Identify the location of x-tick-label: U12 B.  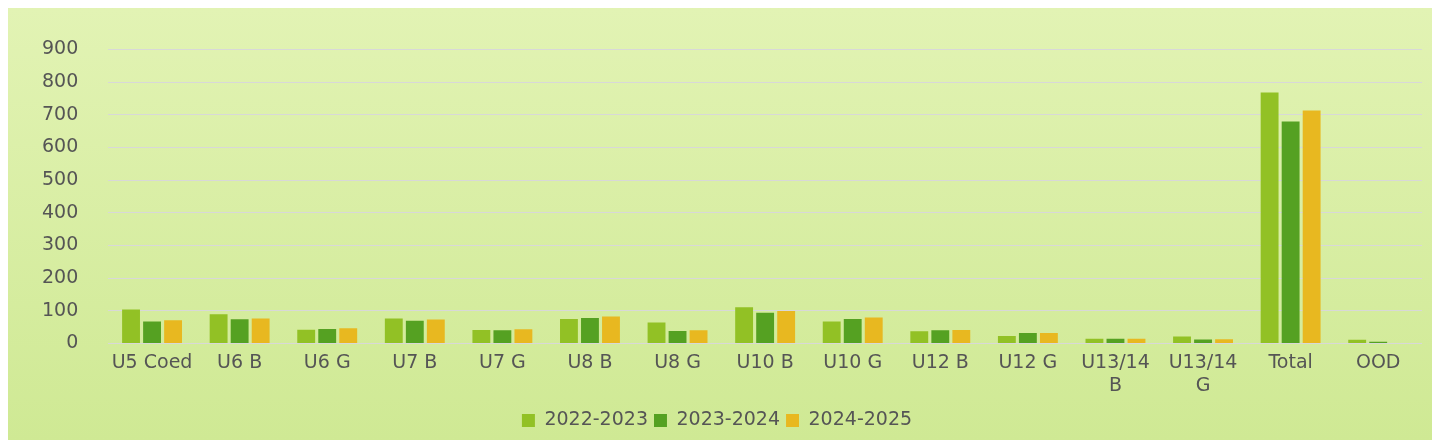
(940, 360).